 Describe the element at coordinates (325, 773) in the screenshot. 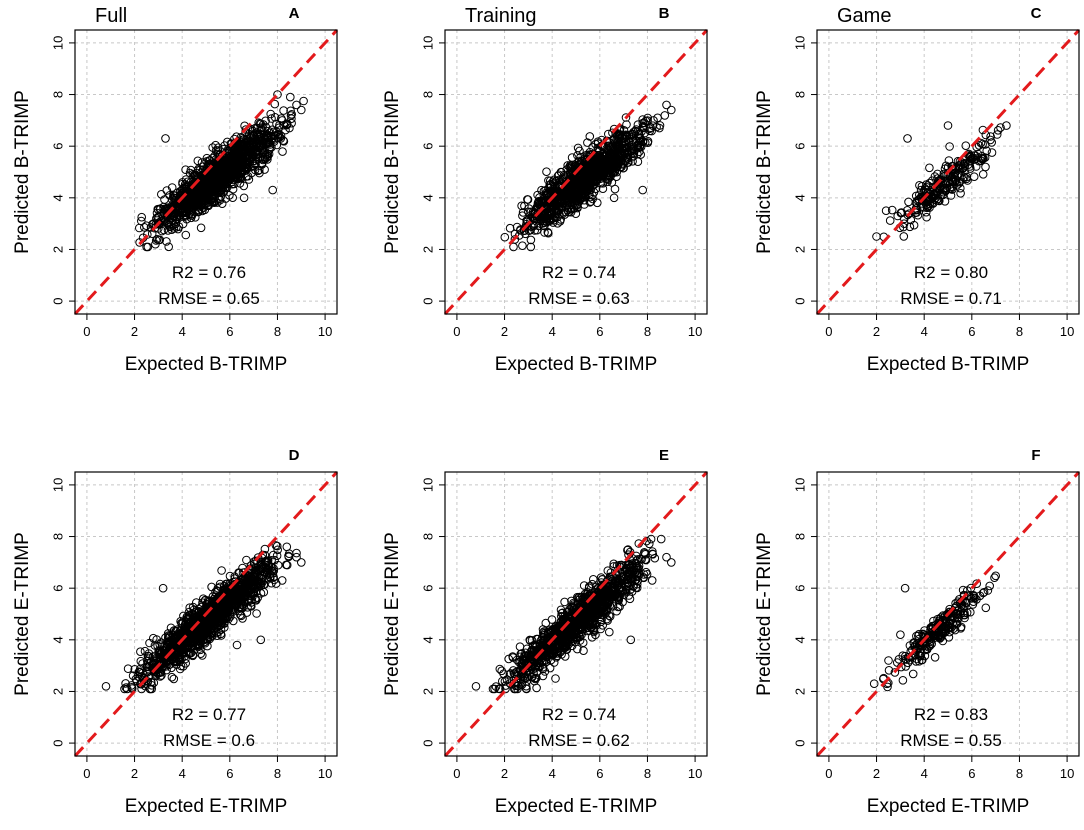

I see `x-tick-label: 10` at that location.